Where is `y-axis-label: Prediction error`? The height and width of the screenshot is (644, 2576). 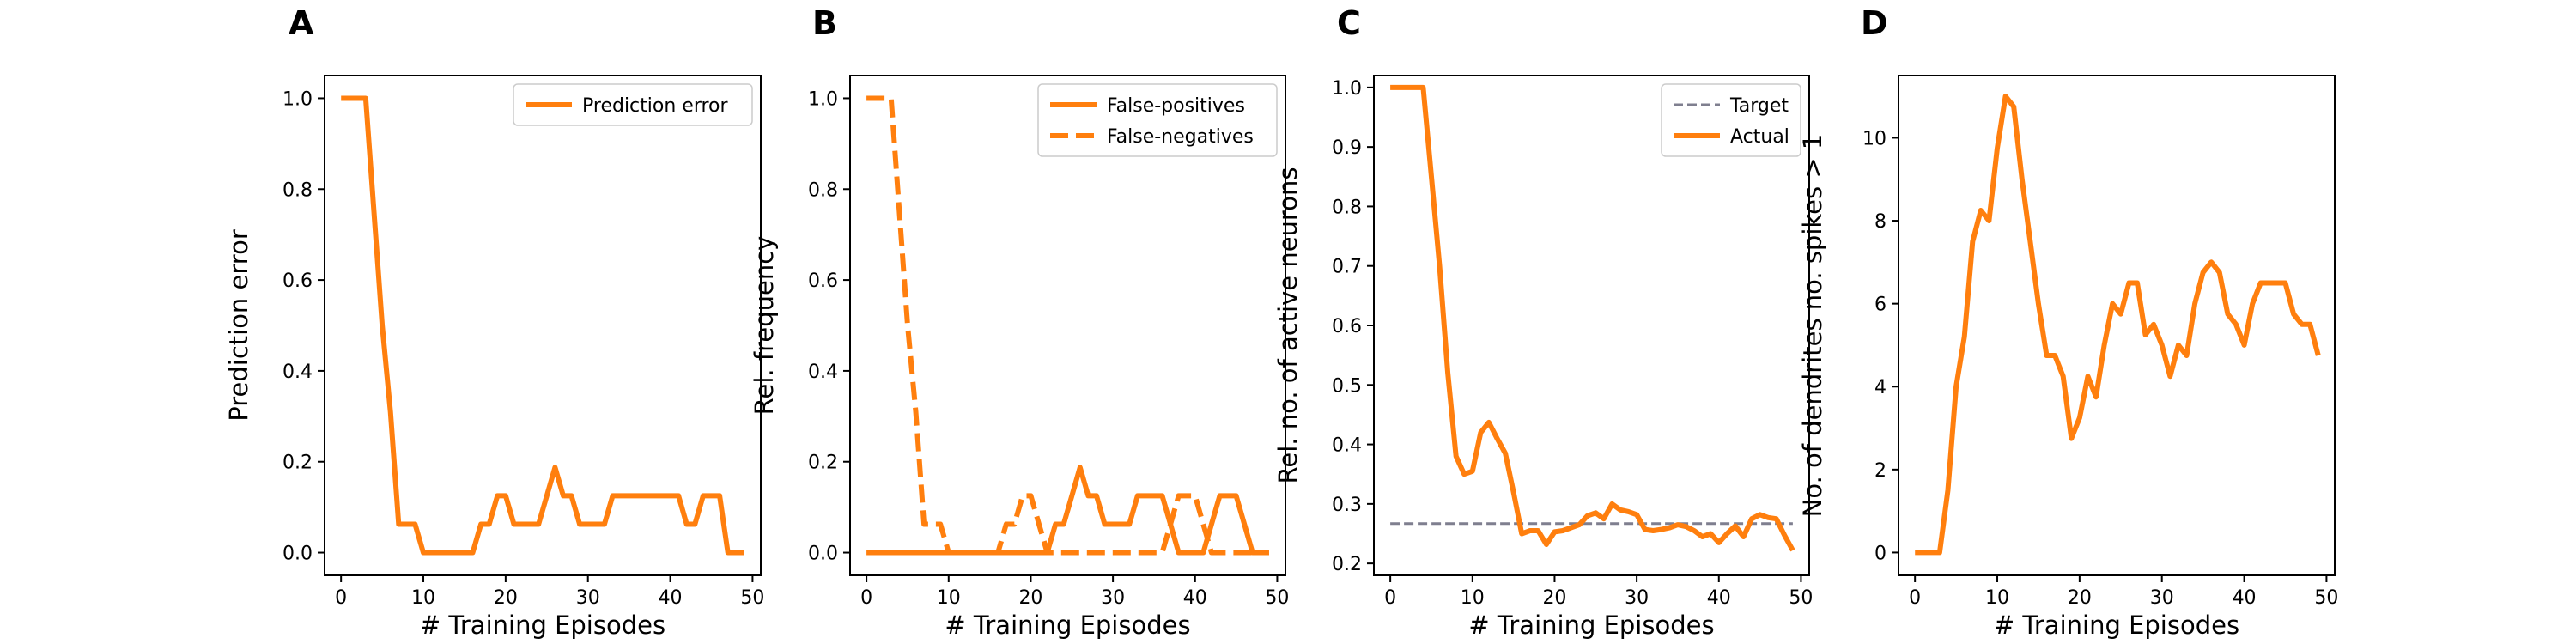
y-axis-label: Prediction error is located at coordinates (239, 325).